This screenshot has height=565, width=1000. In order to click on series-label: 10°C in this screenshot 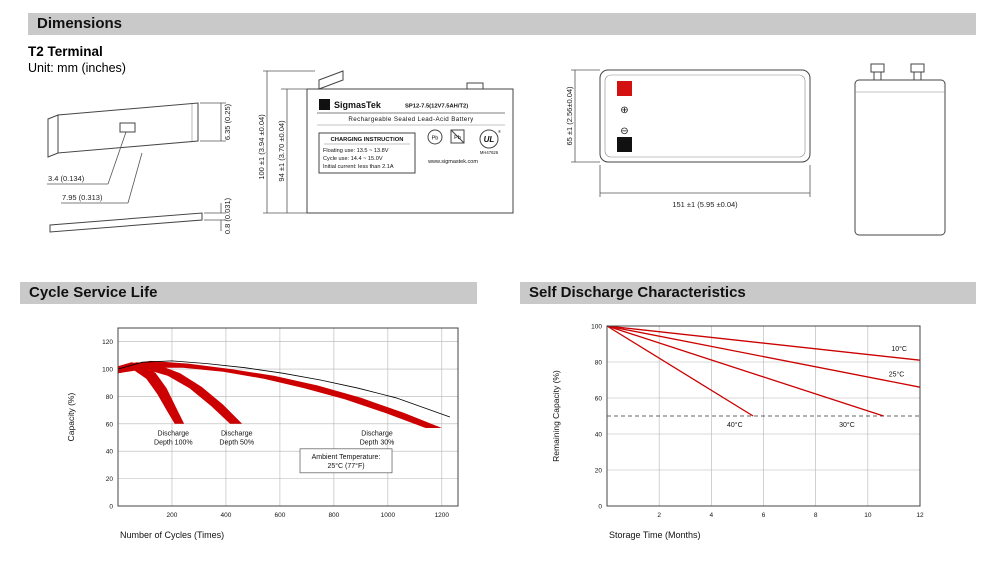, I will do `click(899, 349)`.